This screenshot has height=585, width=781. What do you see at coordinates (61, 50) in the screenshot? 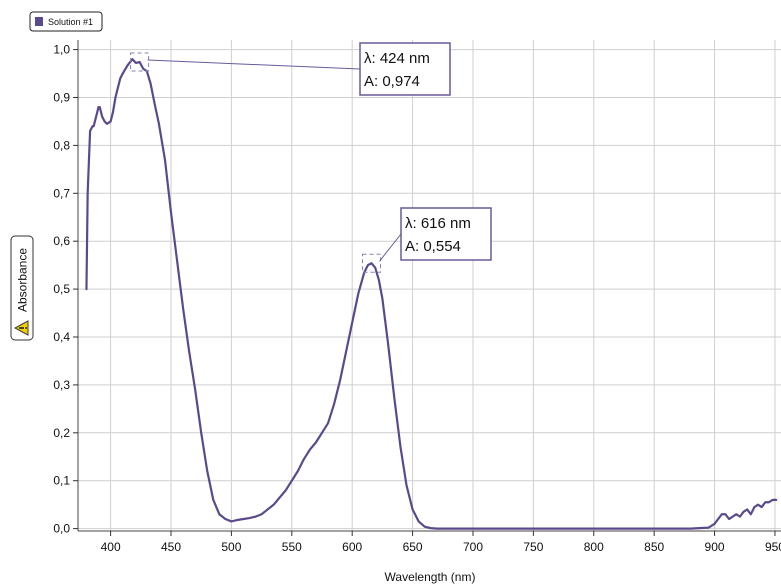
I see `y-tick-label: 1,0` at bounding box center [61, 50].